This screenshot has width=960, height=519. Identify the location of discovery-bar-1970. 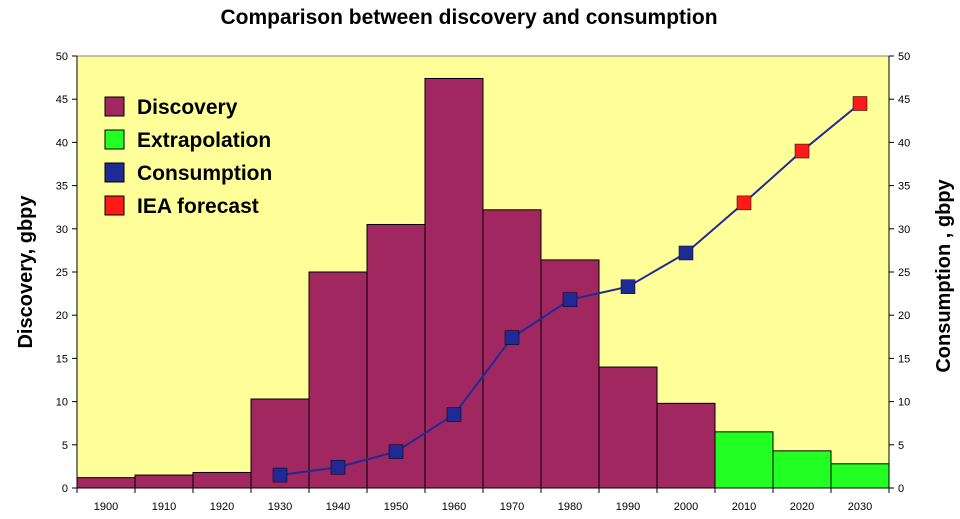
(512, 349).